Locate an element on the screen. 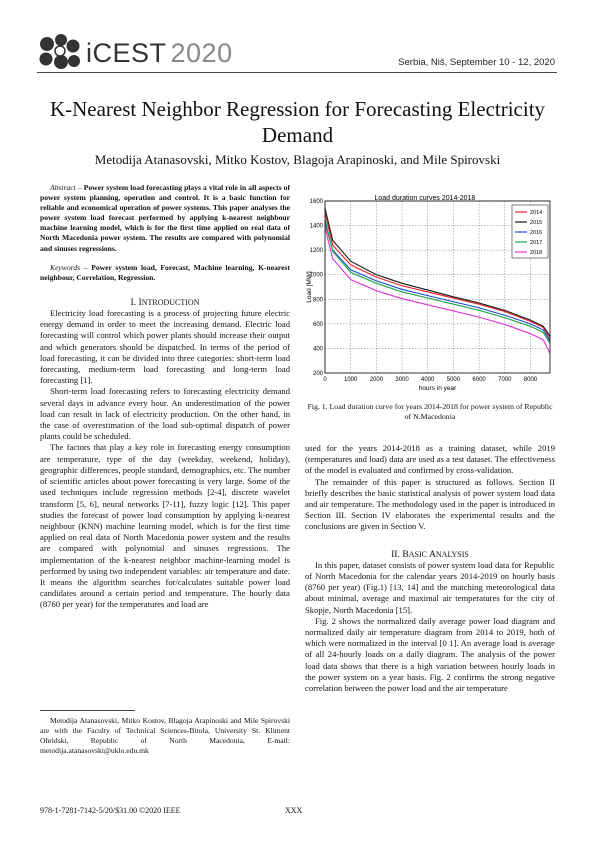  logo-text: iCEST 2020 is located at coordinates (159, 53).